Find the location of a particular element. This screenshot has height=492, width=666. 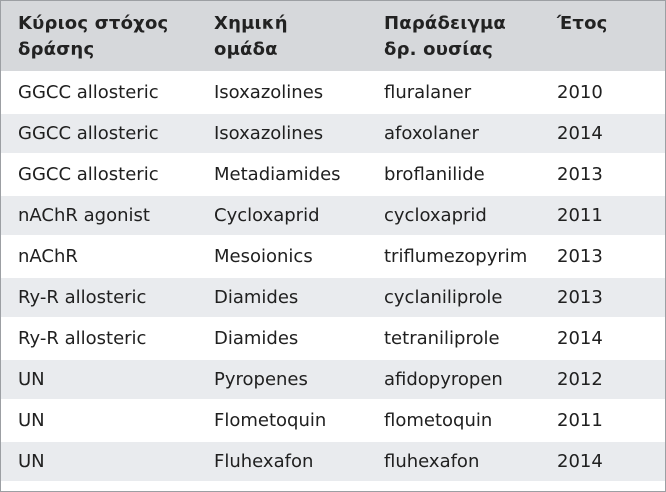

cell-chemical-group: Flometoquin is located at coordinates (270, 420).